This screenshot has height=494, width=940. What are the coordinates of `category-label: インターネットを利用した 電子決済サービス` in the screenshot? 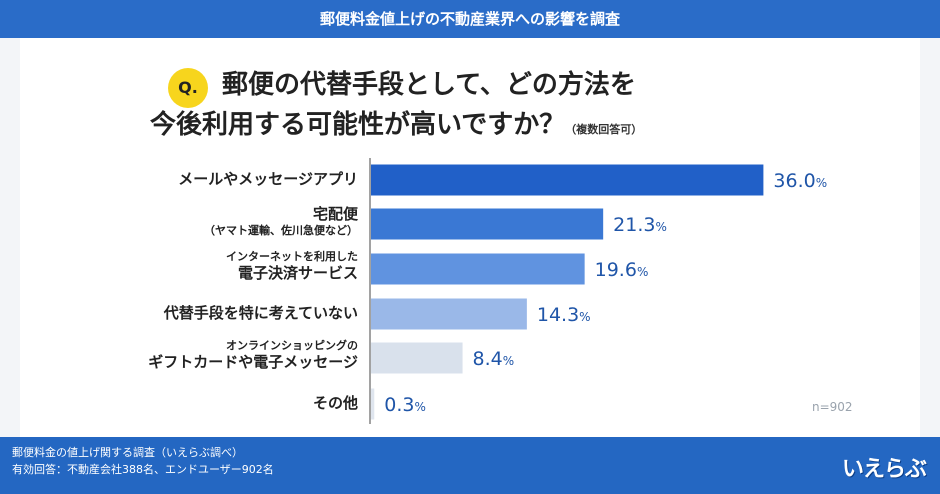 It's located at (292, 266).